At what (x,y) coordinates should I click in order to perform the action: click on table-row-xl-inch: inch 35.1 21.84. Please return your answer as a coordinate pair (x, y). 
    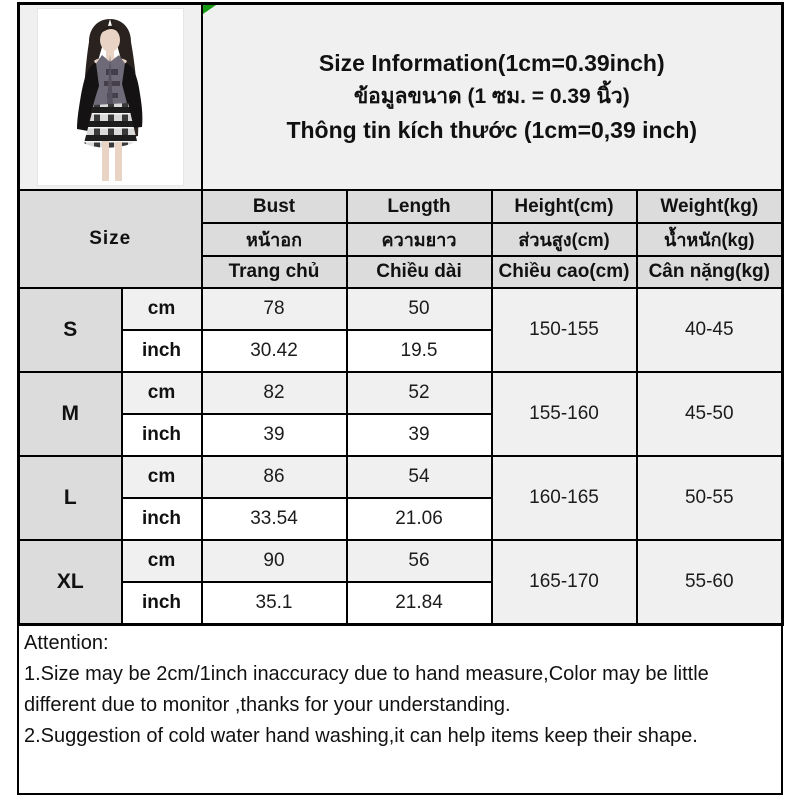
    Looking at the image, I should click on (401, 603).